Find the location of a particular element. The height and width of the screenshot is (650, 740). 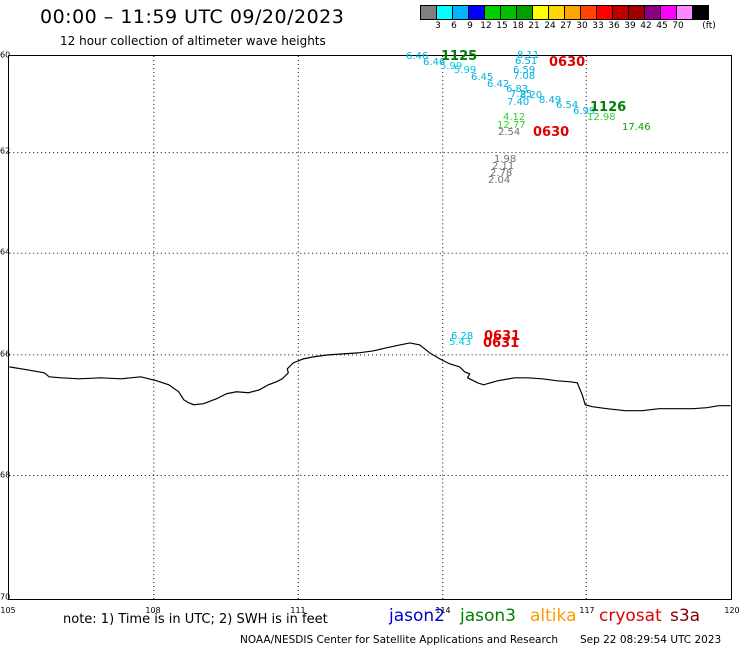

wave-height-label: 2.04 is located at coordinates (499, 180).